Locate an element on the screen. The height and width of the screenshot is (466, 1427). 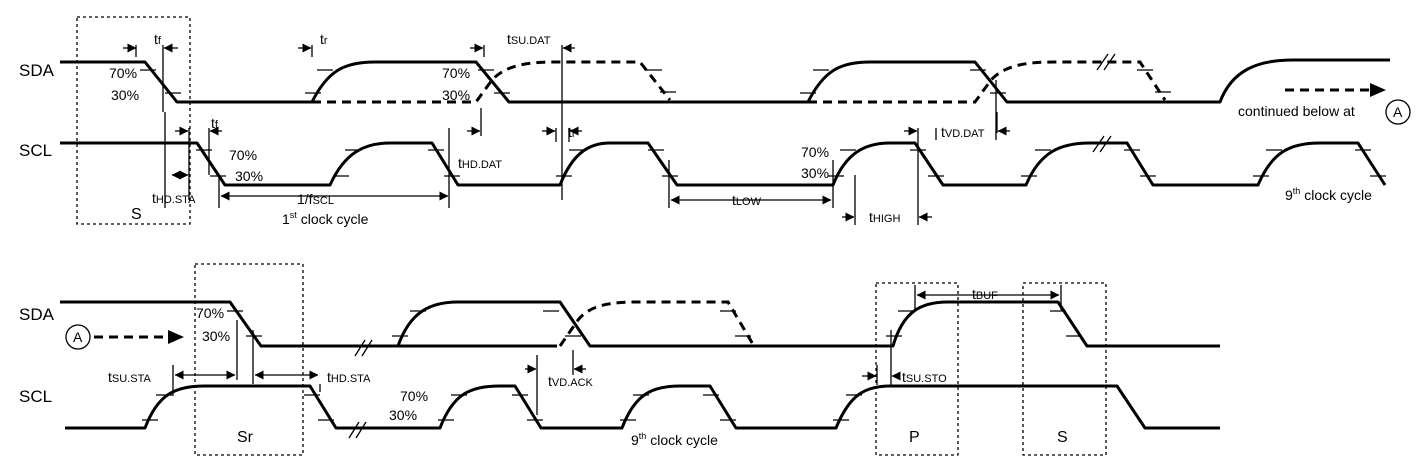
tvd-dat-label: tVD.DAT is located at coordinates (963, 132).